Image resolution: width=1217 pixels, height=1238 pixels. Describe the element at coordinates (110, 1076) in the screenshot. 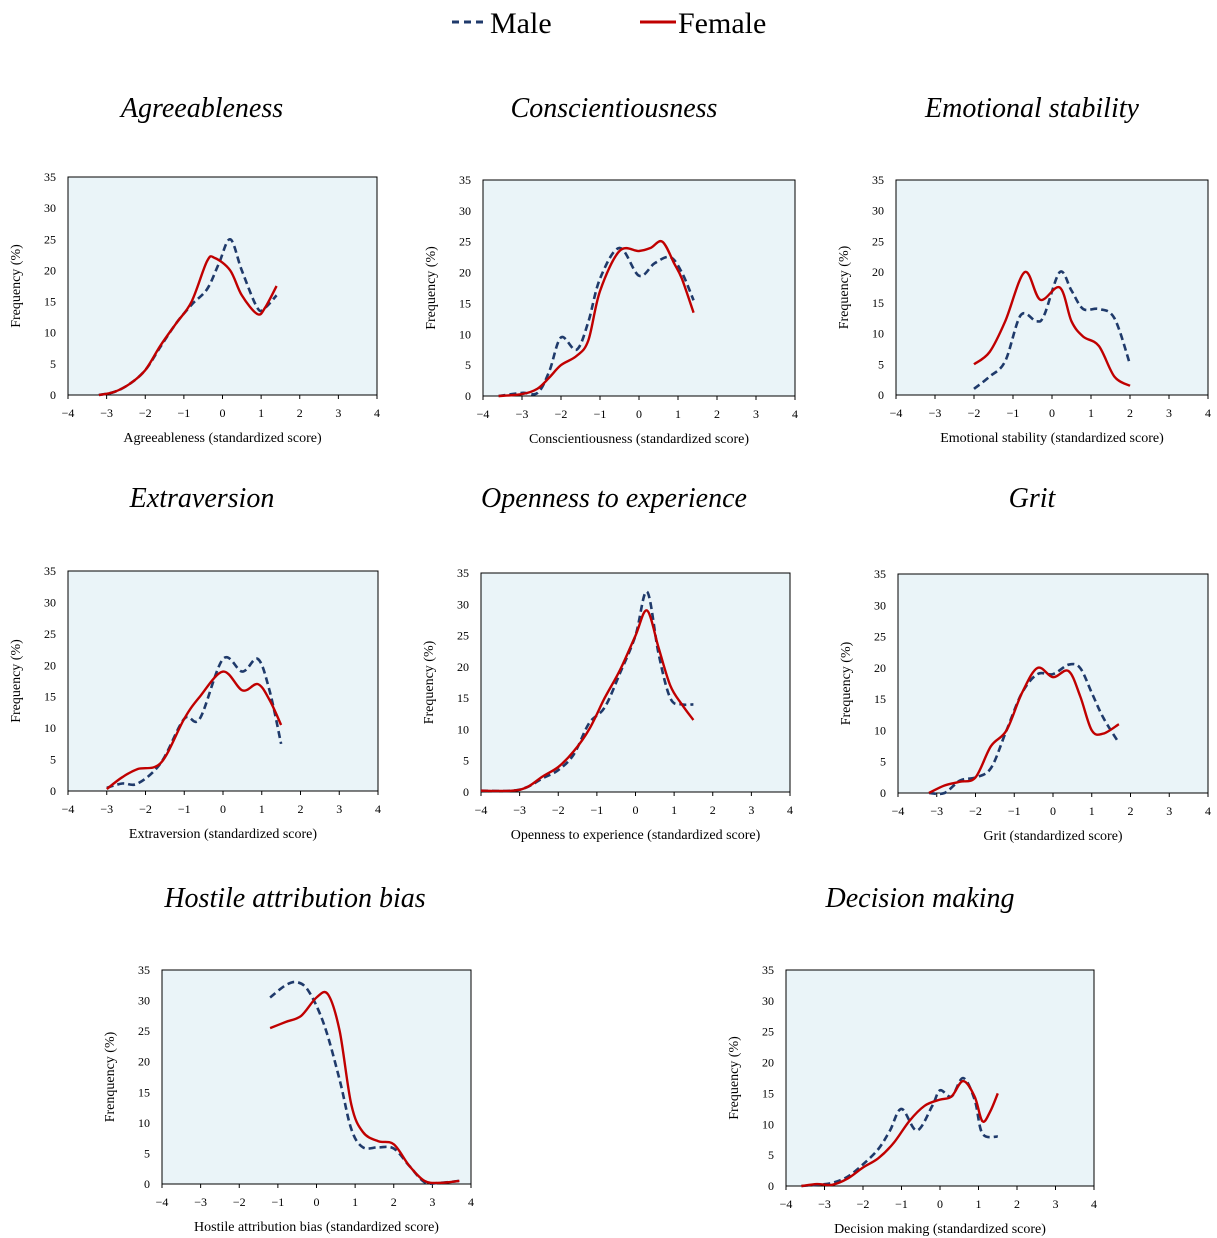

I see `y-axis-label: Frenquency (%)` at that location.